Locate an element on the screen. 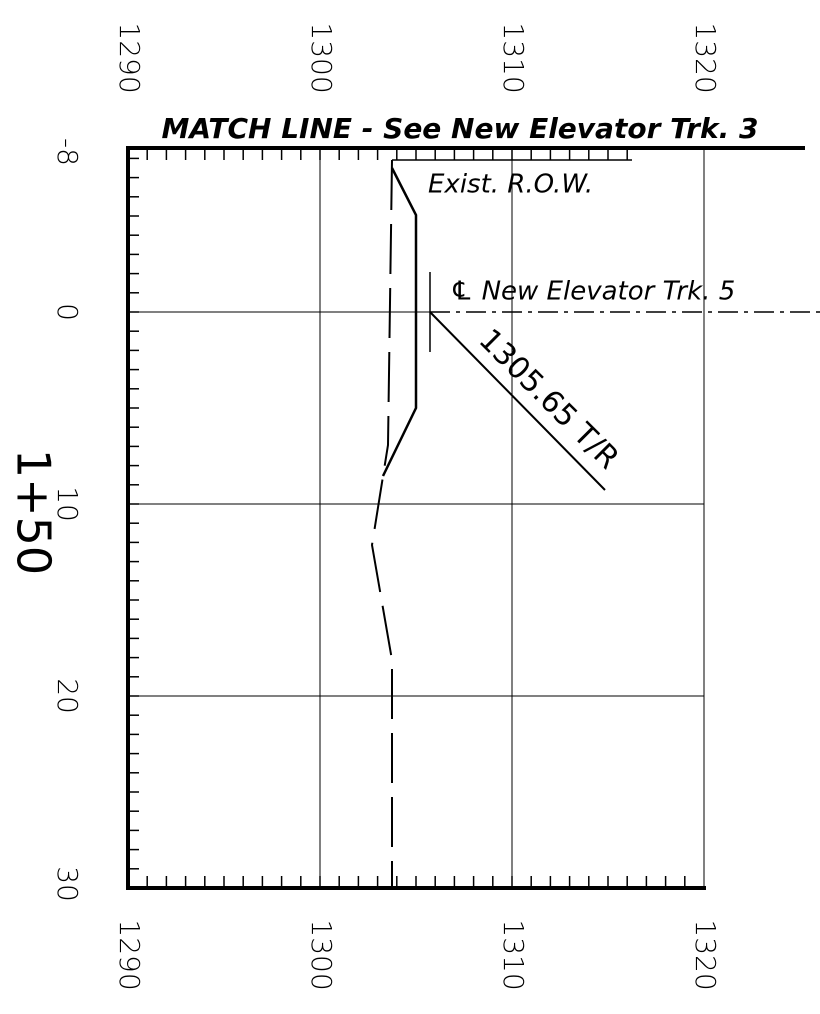 This screenshot has width=820, height=1014. offset-label: 10 is located at coordinates (67, 504).